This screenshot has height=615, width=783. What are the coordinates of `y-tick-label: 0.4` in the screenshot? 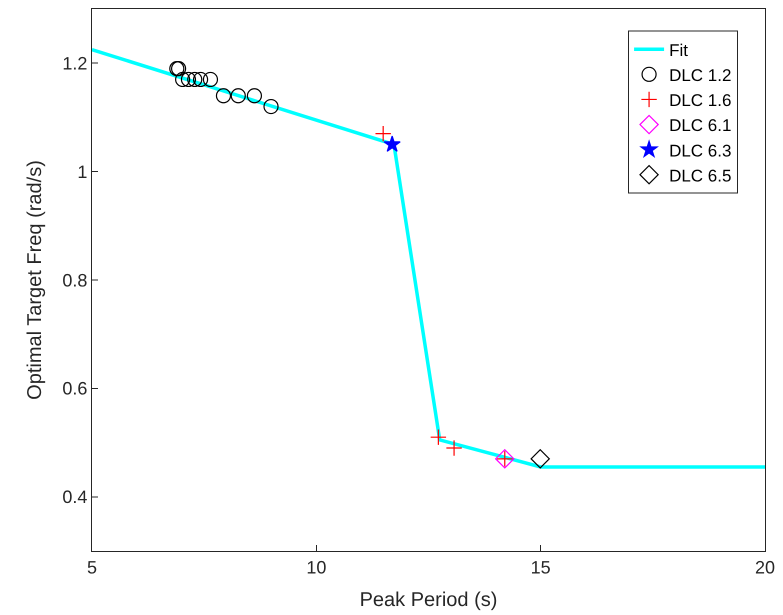 It's located at (75, 497).